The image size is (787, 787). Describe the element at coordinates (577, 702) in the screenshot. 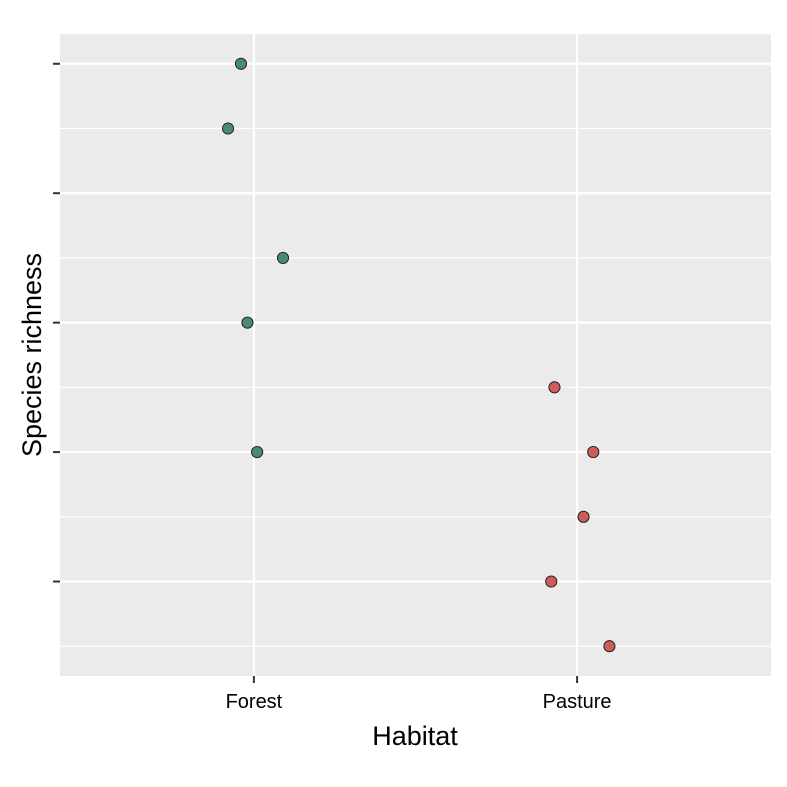

I see `x-tick-label: Pasture` at that location.